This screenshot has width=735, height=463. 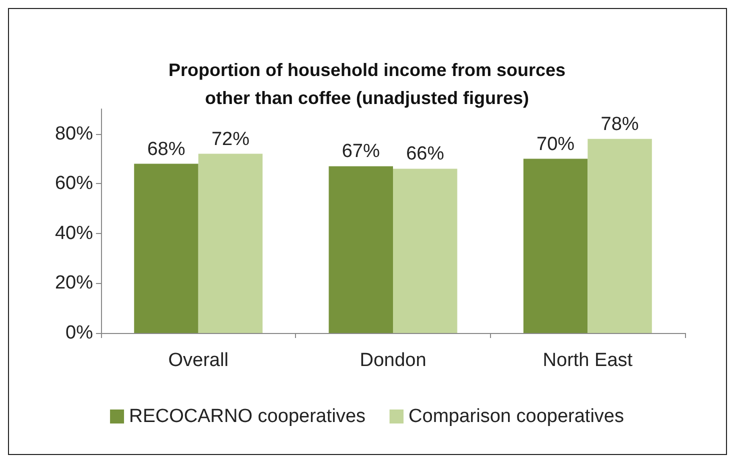 I want to click on data-label: 72%, so click(x=230, y=139).